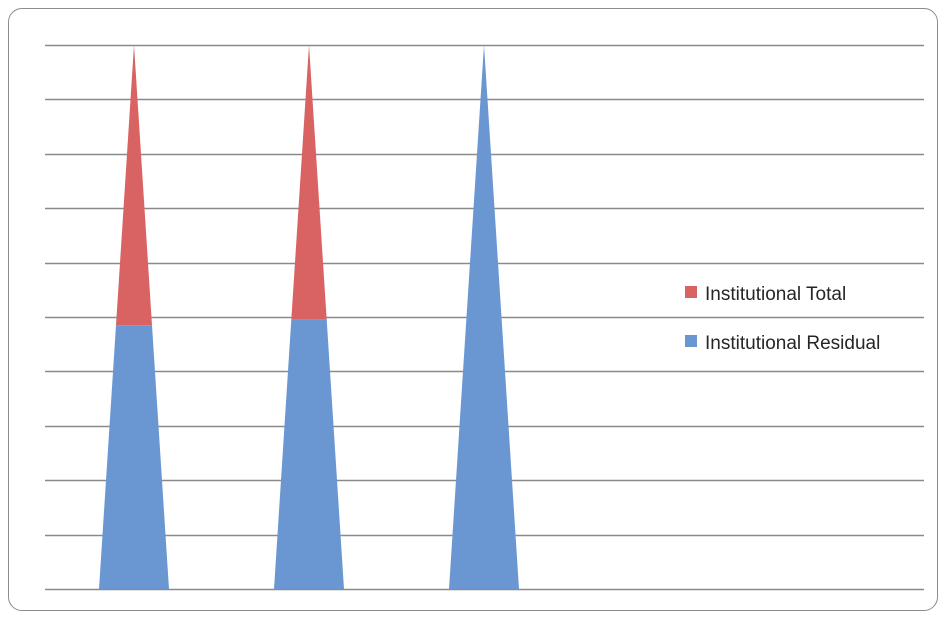 The width and height of the screenshot is (949, 619). I want to click on legend-label-institutional-residual: Institutional Residual, so click(792, 343).